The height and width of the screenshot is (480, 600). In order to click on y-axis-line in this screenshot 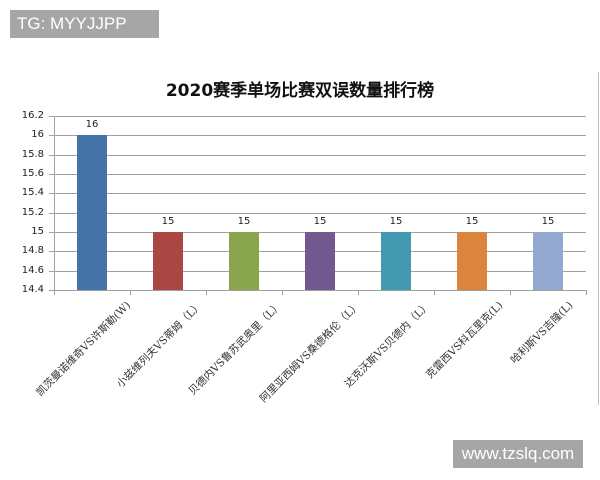, I will do `click(54, 203)`.